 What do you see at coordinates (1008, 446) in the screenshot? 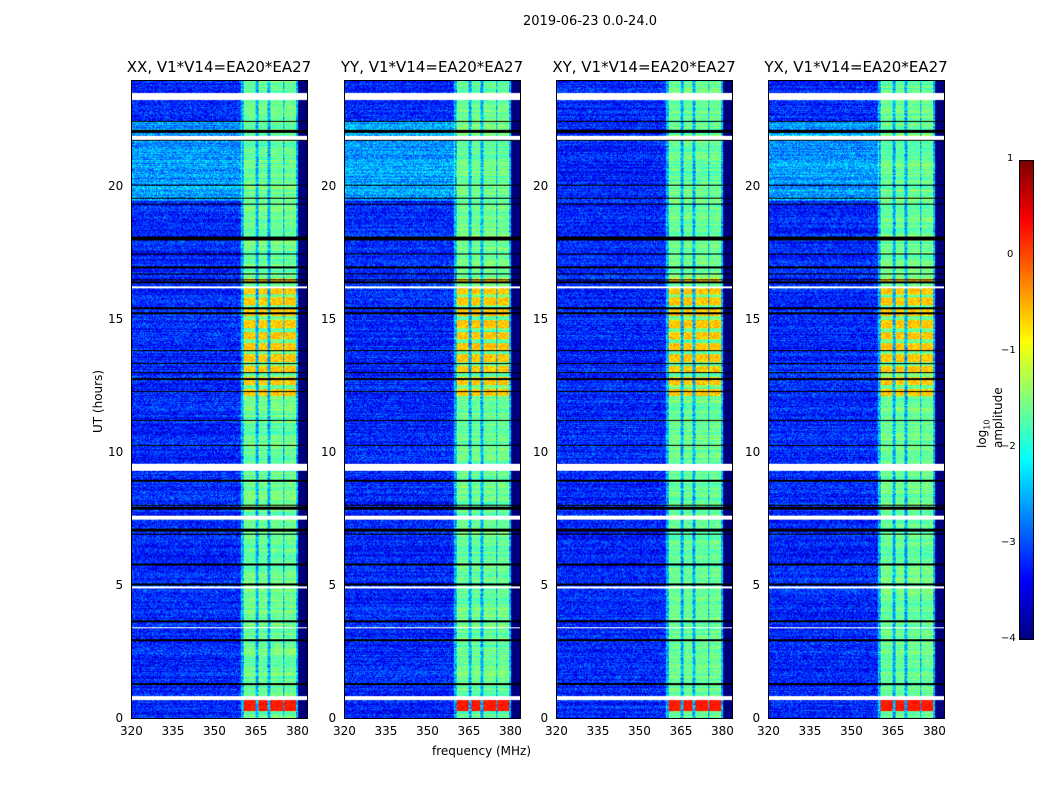
I see `colorbar-tick-label: −2` at bounding box center [1008, 446].